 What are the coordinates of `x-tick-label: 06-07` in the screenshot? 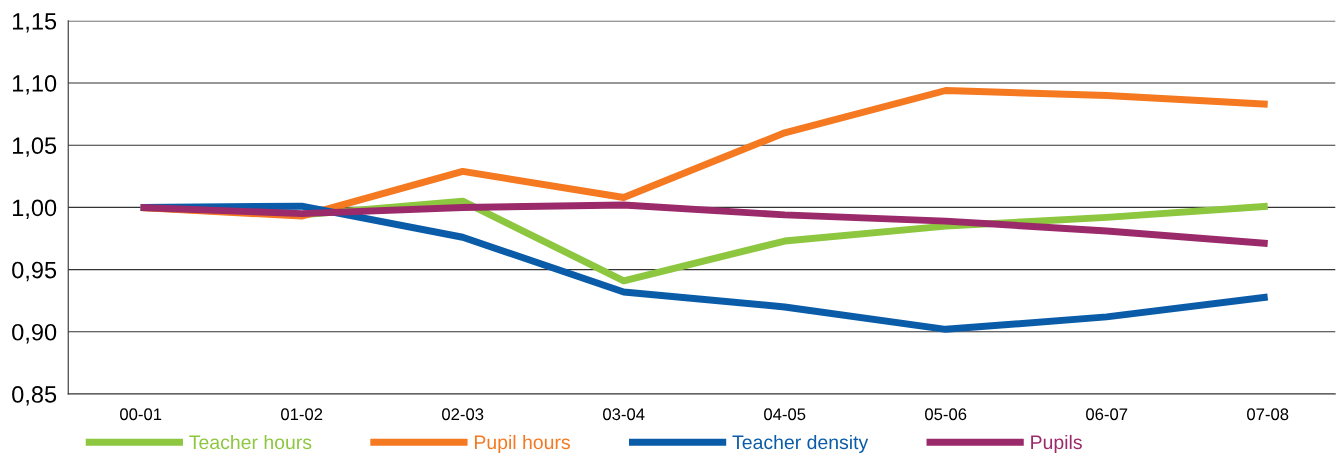 It's located at (1107, 414).